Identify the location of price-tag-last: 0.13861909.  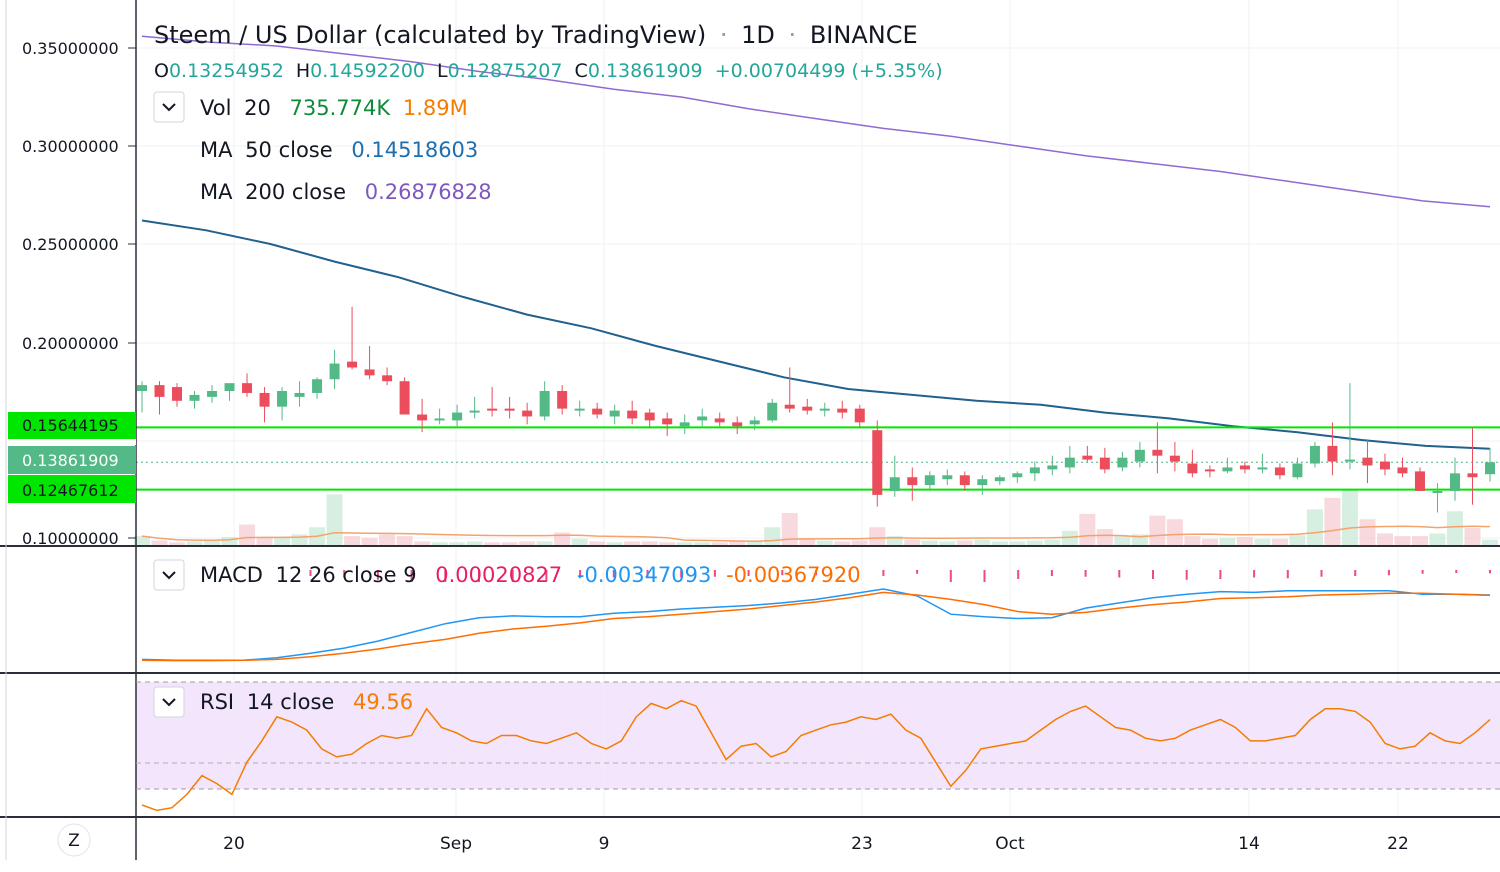
(72, 460).